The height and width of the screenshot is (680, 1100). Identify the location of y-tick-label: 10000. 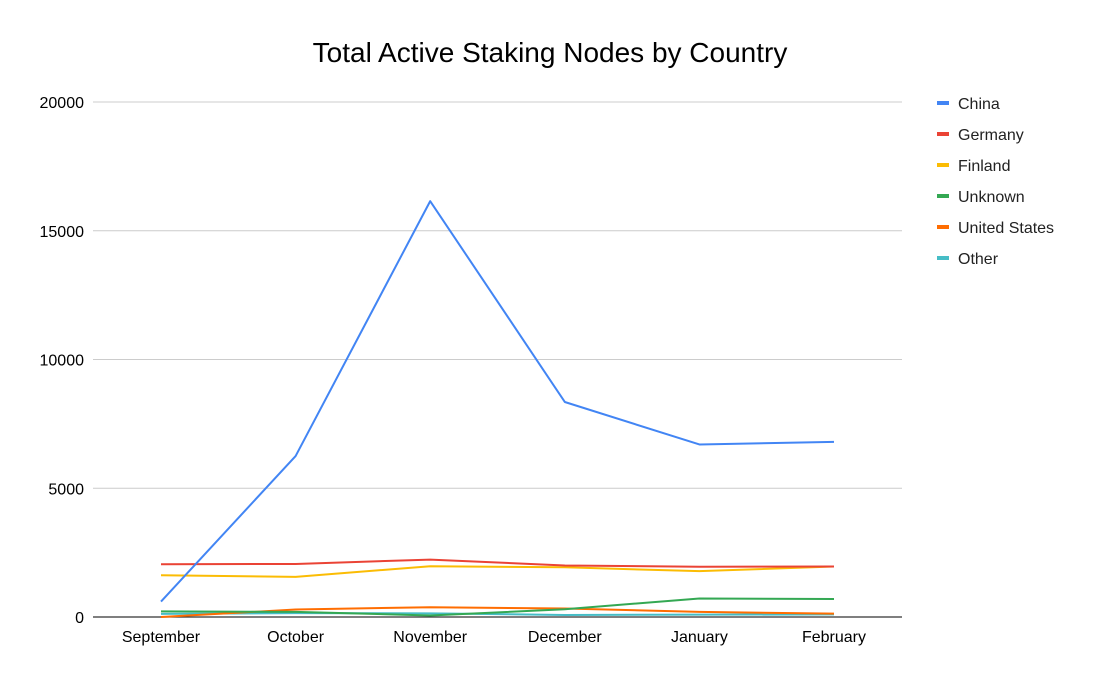
(62, 361).